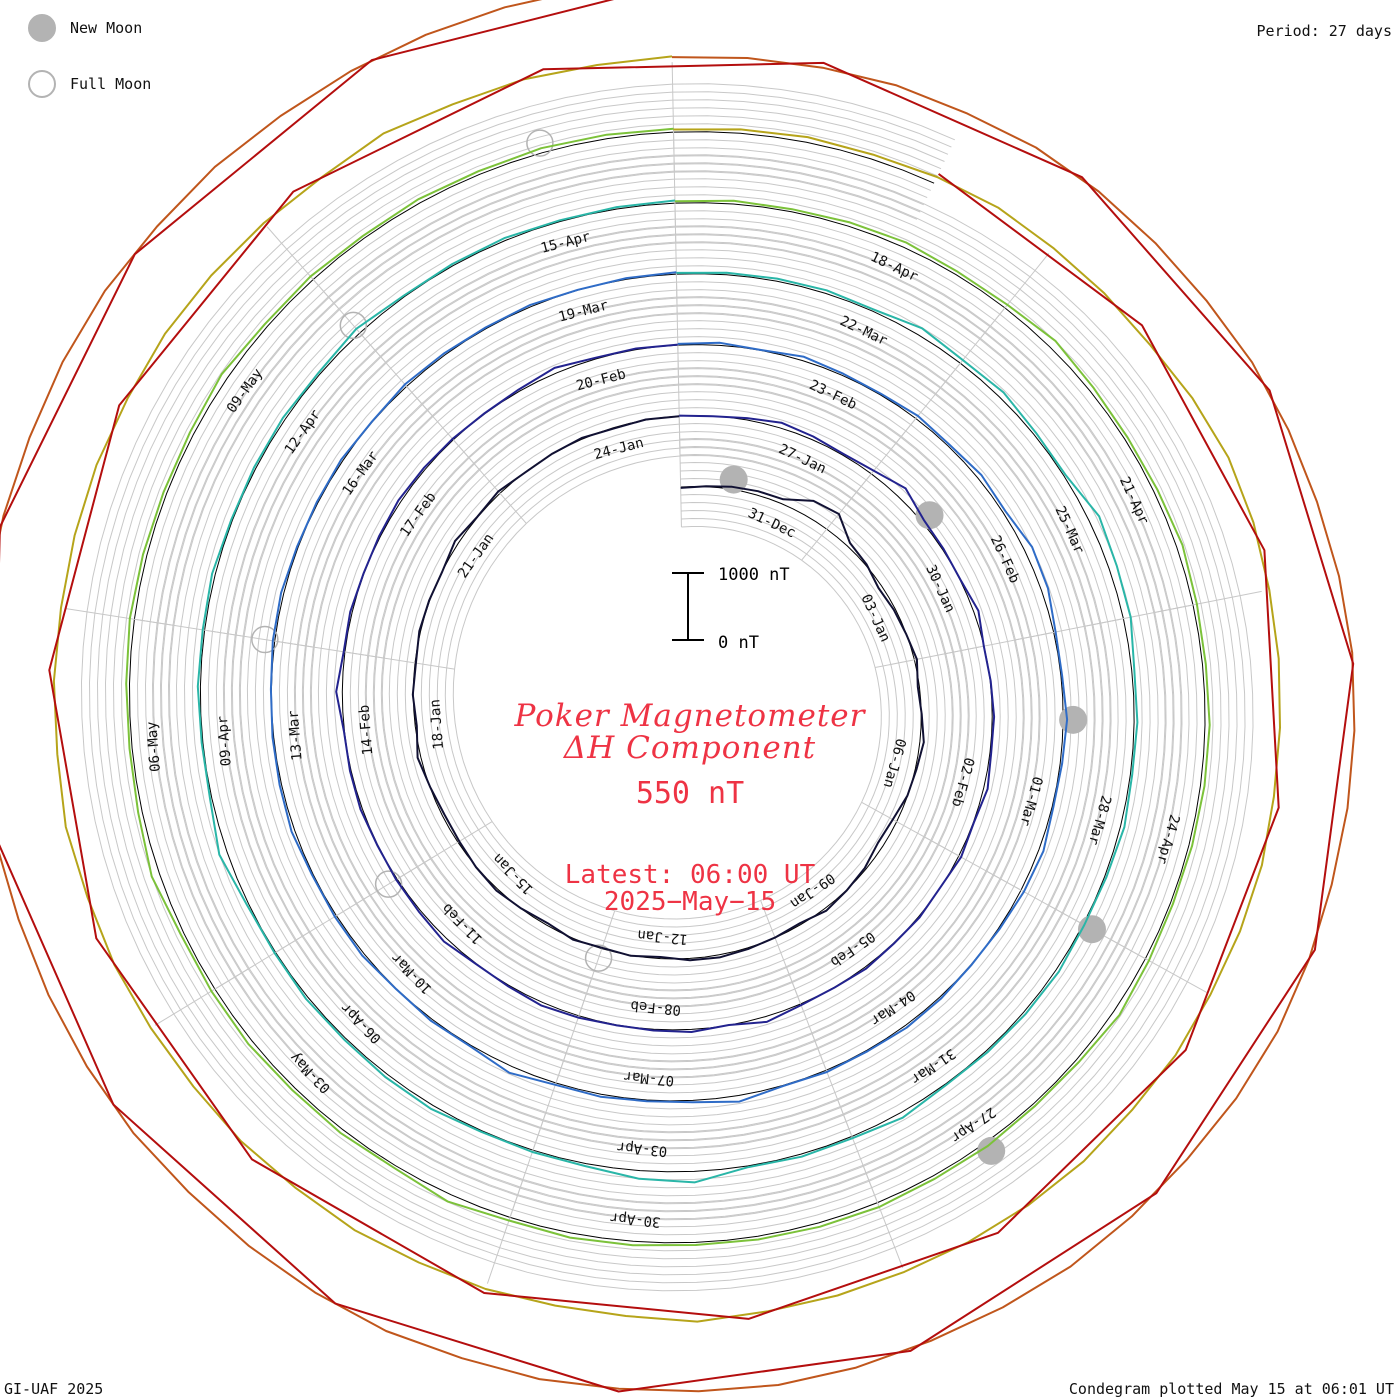 This screenshot has height=1400, width=1400. Describe the element at coordinates (802, 459) in the screenshot. I see `date-label: 27-Jan` at that location.